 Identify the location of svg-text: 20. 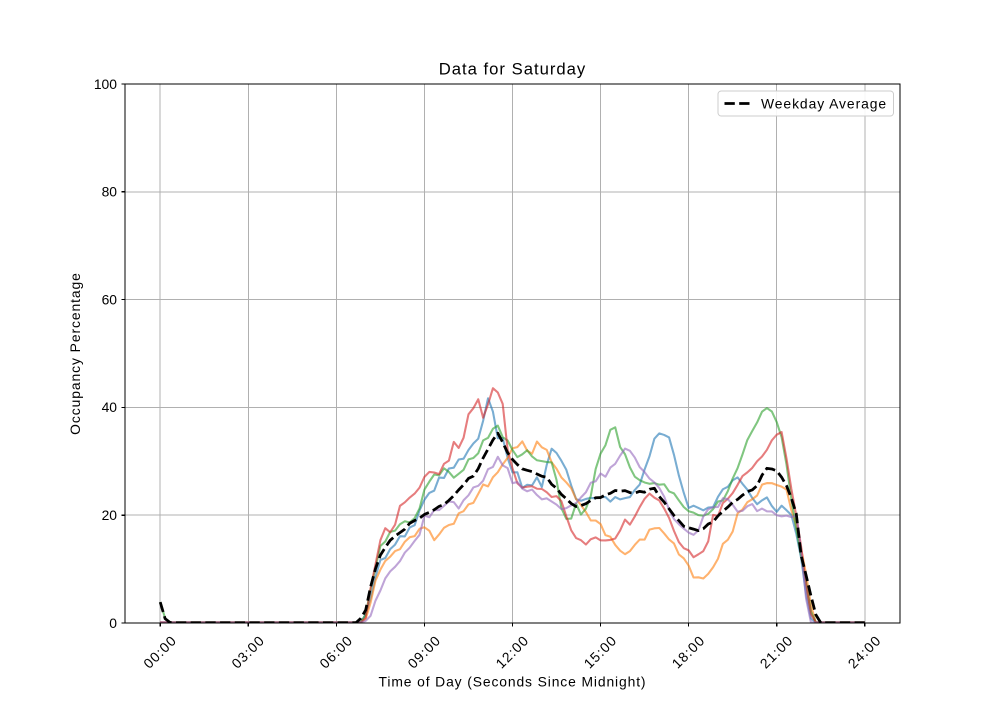
(110, 515).